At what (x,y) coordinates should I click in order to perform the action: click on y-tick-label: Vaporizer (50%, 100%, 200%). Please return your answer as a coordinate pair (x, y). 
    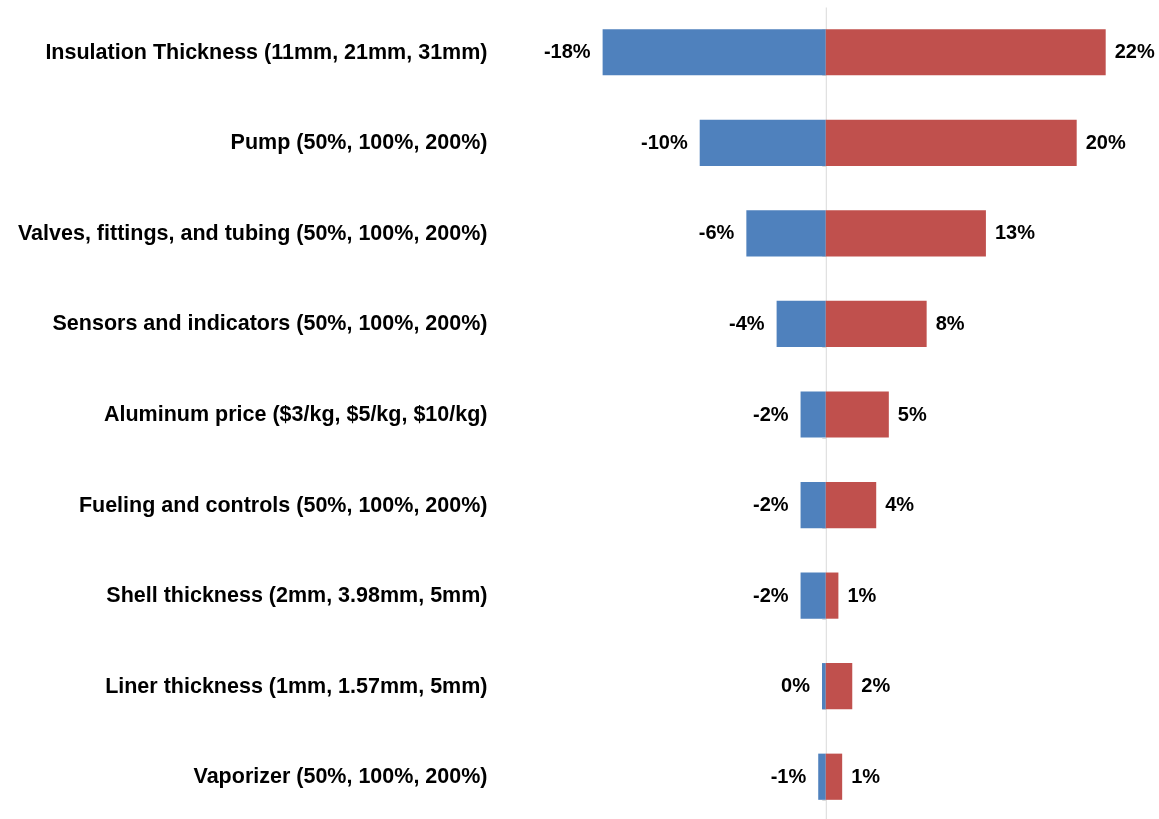
    Looking at the image, I should click on (340, 776).